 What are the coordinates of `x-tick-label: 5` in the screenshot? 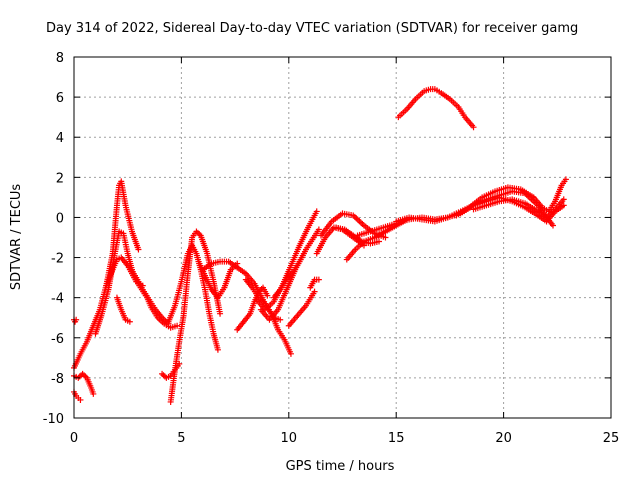 It's located at (181, 438).